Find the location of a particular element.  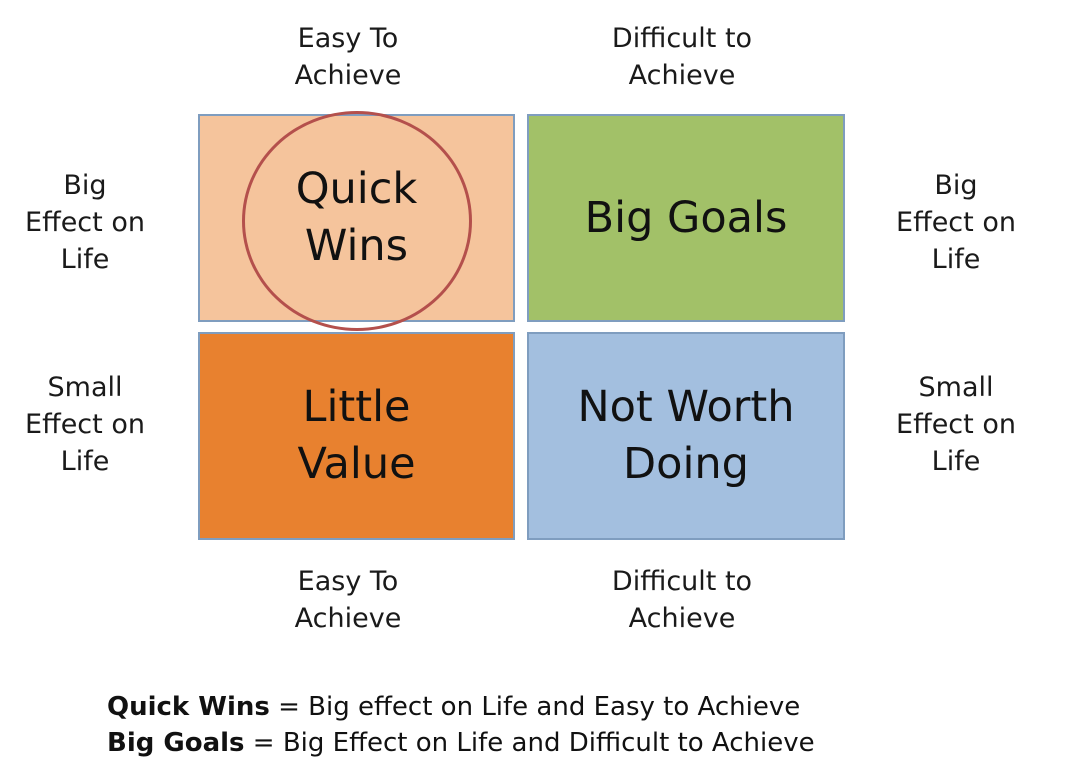

row-label-right-bottom: Small Effect on Life is located at coordinates (956, 424).